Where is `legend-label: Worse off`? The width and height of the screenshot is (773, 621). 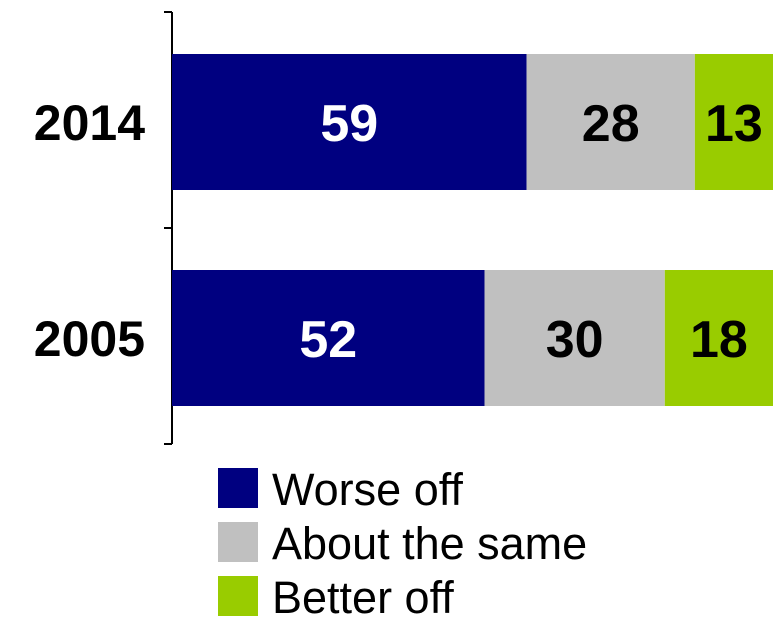
legend-label: Worse off is located at coordinates (367, 489).